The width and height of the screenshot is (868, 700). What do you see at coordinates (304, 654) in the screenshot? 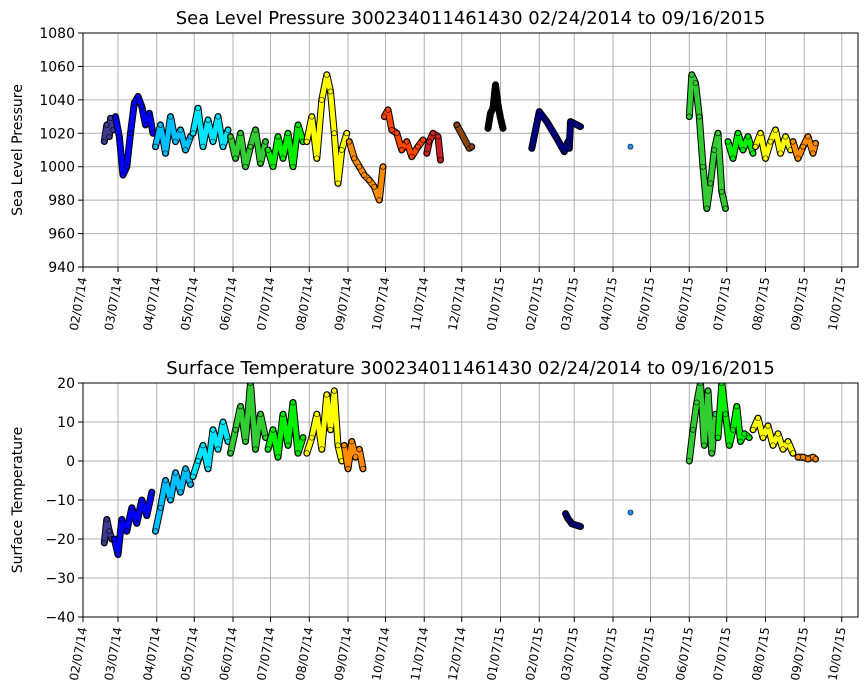
I see `x-tick-label: 08/07/14` at bounding box center [304, 654].